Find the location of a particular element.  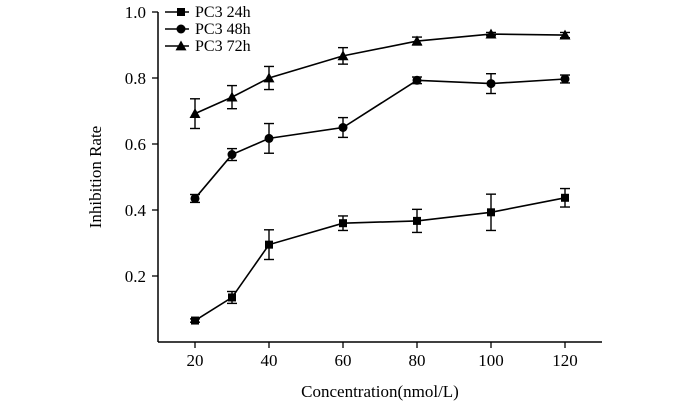

x-tick-label: 120 is located at coordinates (565, 360).